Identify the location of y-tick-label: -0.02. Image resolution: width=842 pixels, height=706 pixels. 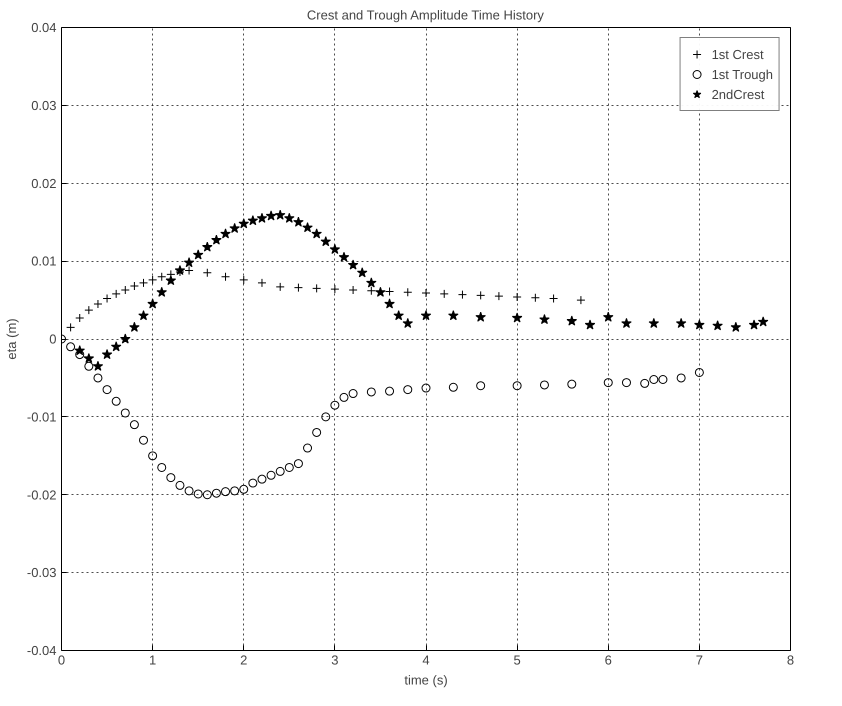
(41, 494).